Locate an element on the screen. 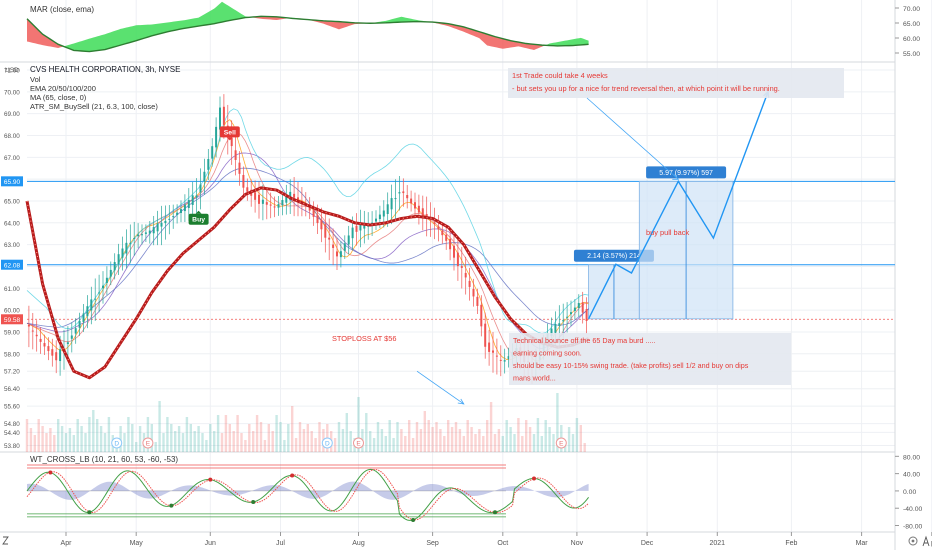 This screenshot has height=550, width=932. price-tick-label: 69.00 is located at coordinates (12, 114).